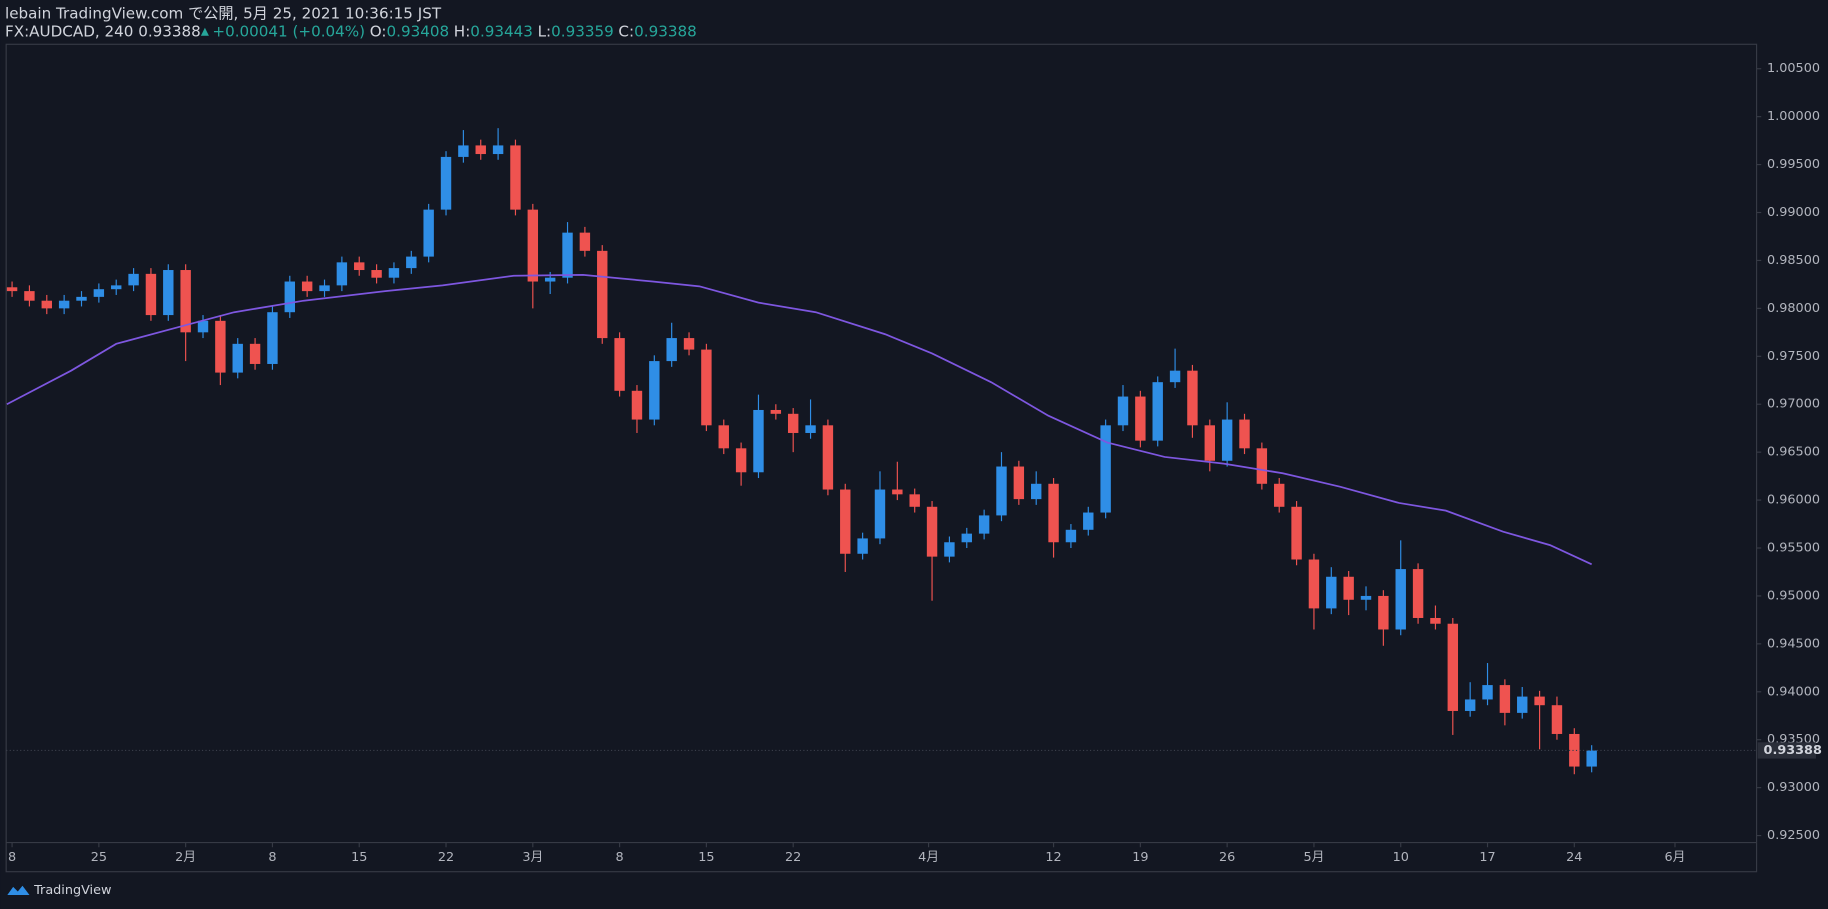  What do you see at coordinates (378, 31) in the screenshot?
I see `ohlc-key: O:` at bounding box center [378, 31].